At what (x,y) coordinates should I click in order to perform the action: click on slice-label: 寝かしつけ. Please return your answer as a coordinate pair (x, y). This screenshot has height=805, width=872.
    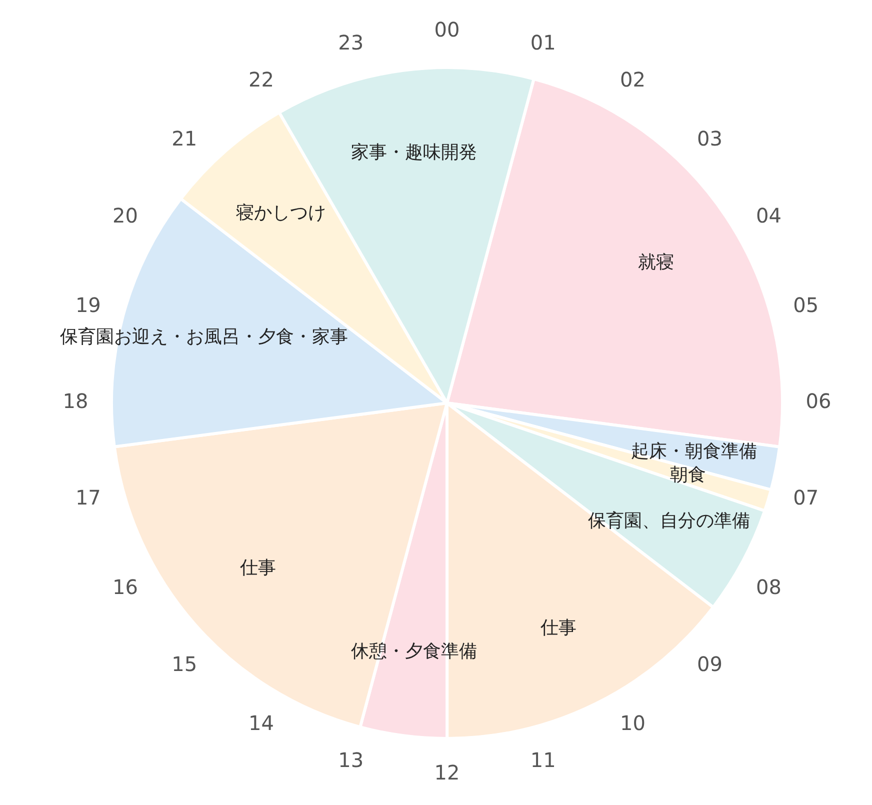
    Looking at the image, I should click on (281, 213).